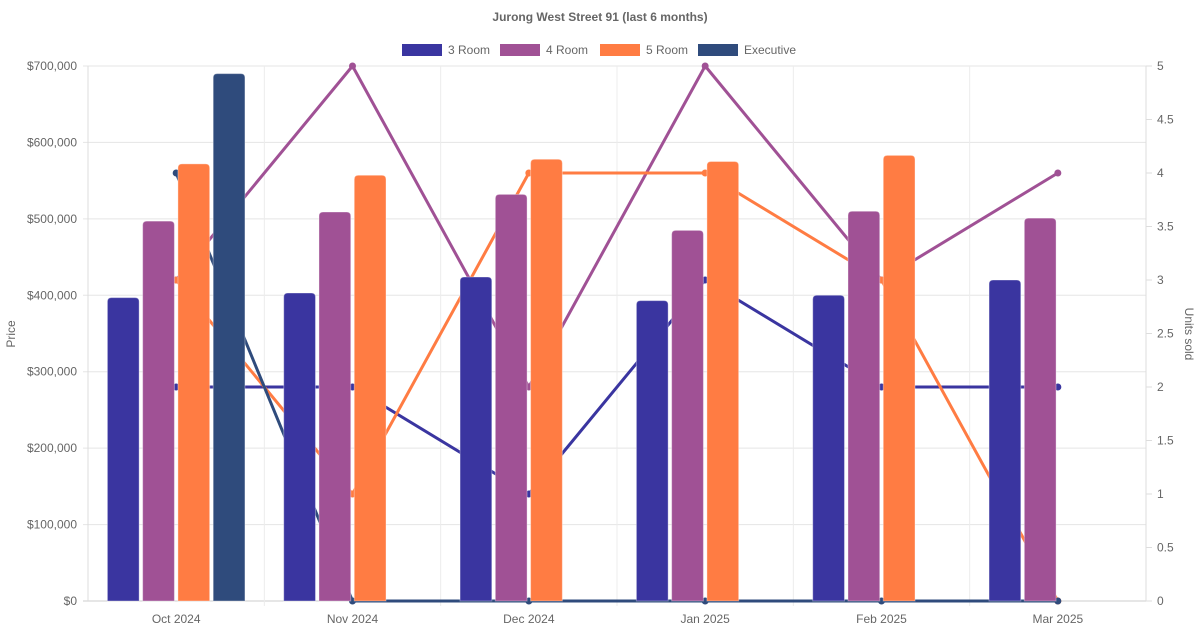  Describe the element at coordinates (1165, 227) in the screenshot. I see `y2-tick-label: 3.5` at that location.